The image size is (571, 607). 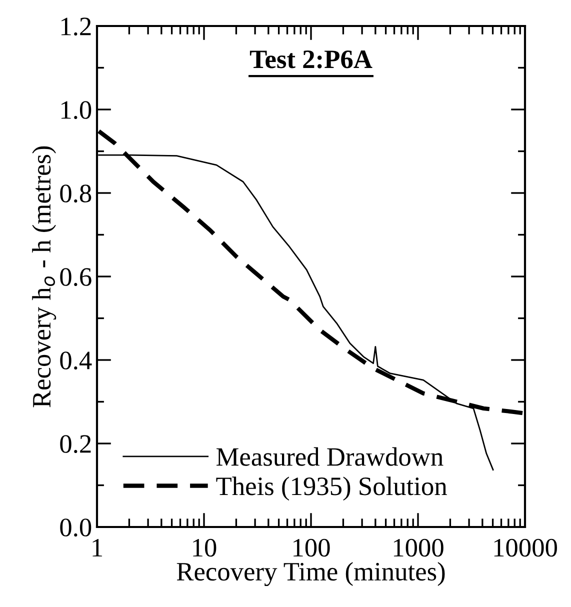 What do you see at coordinates (330, 456) in the screenshot?
I see `legend-label: Measured Drawdown` at bounding box center [330, 456].